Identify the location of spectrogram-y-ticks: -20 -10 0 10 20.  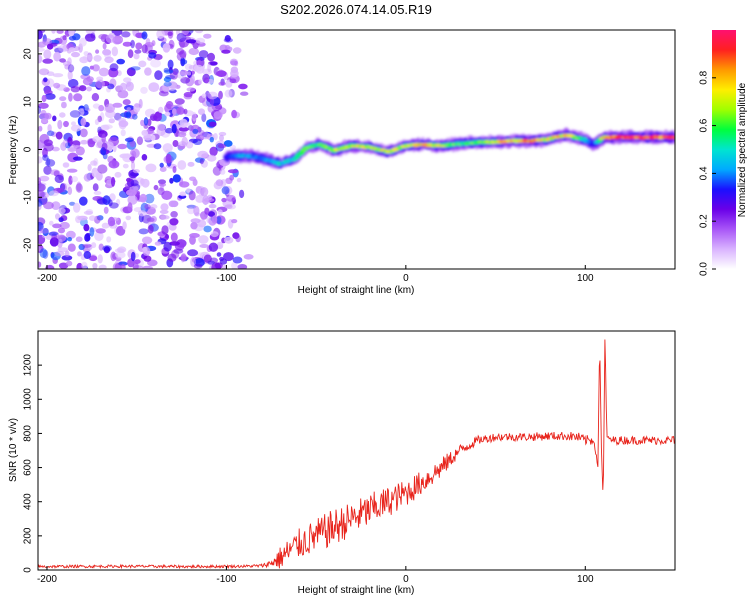
(32, 150).